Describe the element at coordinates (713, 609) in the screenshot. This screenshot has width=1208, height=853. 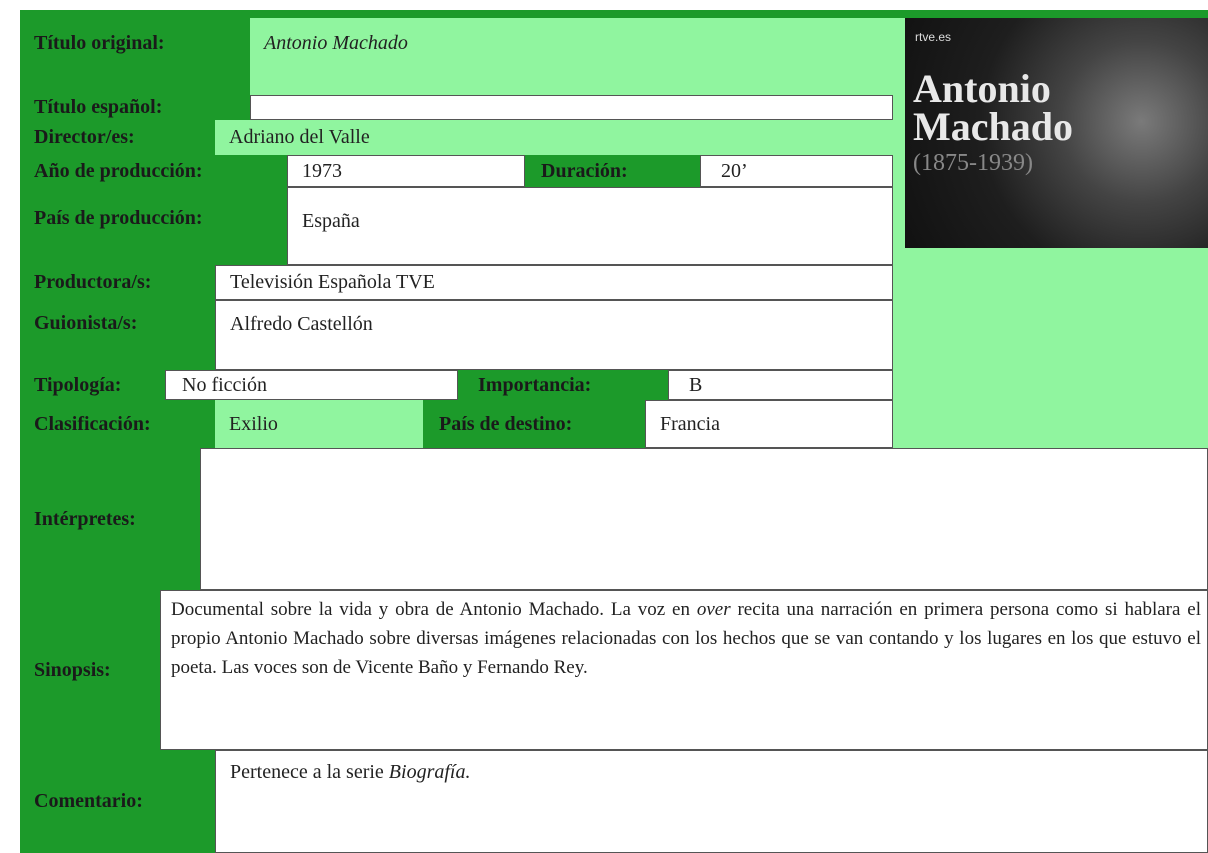
I see `text: over` at that location.